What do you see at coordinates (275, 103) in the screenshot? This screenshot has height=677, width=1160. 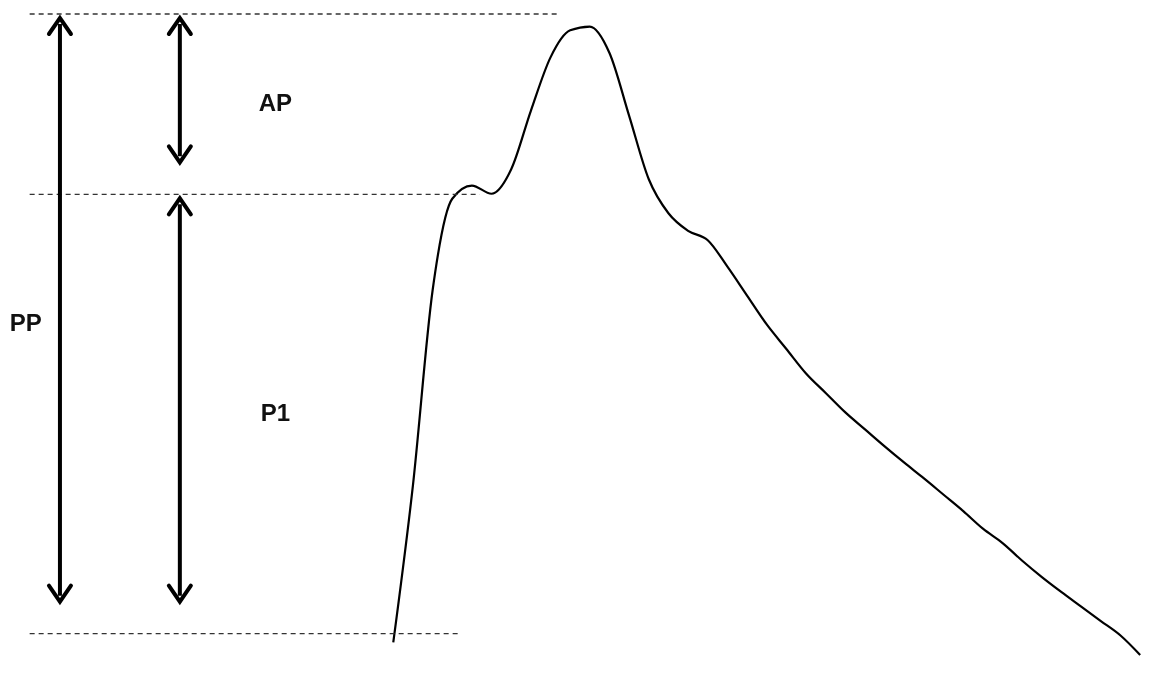 I see `text: AP` at bounding box center [275, 103].